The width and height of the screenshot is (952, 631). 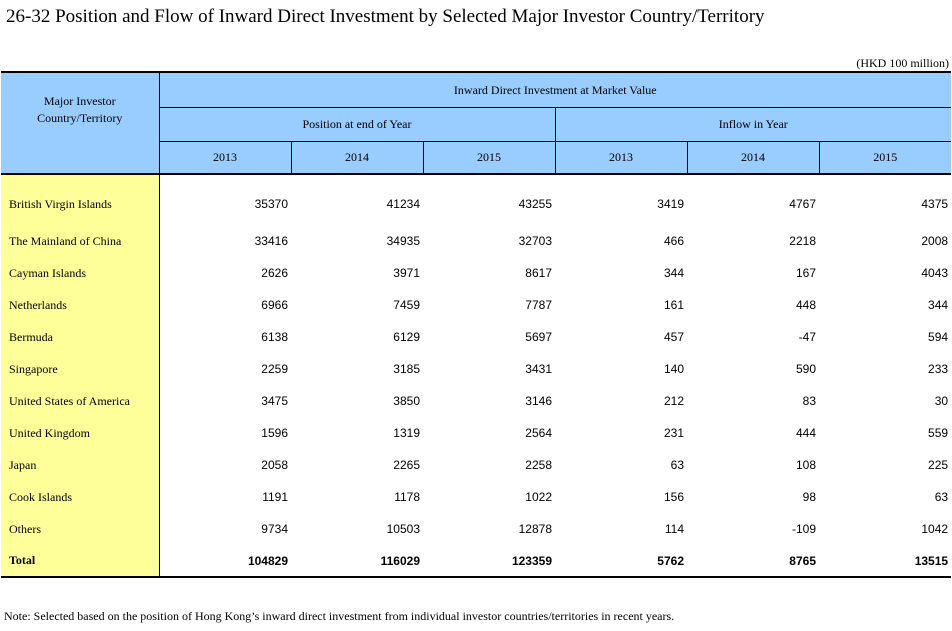 I want to click on value-cell: 32703, so click(x=535, y=241).